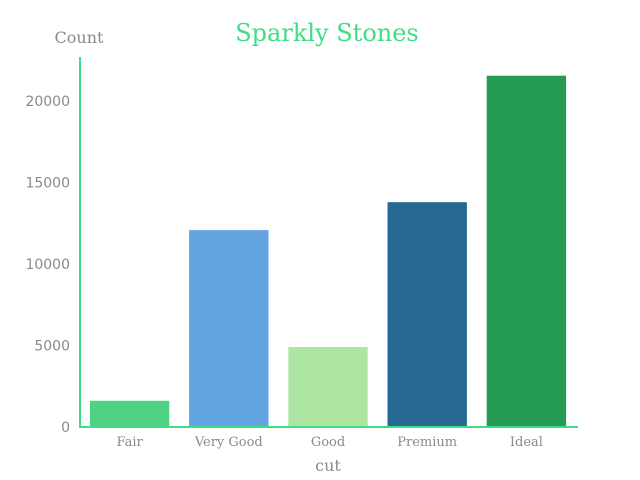 Image resolution: width=640 pixels, height=480 pixels. What do you see at coordinates (526, 251) in the screenshot?
I see `bar-ideal` at bounding box center [526, 251].